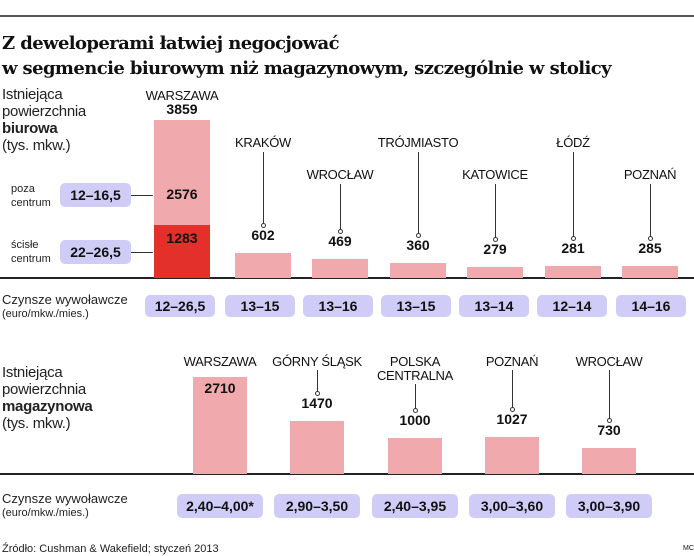 The image size is (694, 556). What do you see at coordinates (44, 111) in the screenshot?
I see `office-label-line: powierzchnia` at bounding box center [44, 111].